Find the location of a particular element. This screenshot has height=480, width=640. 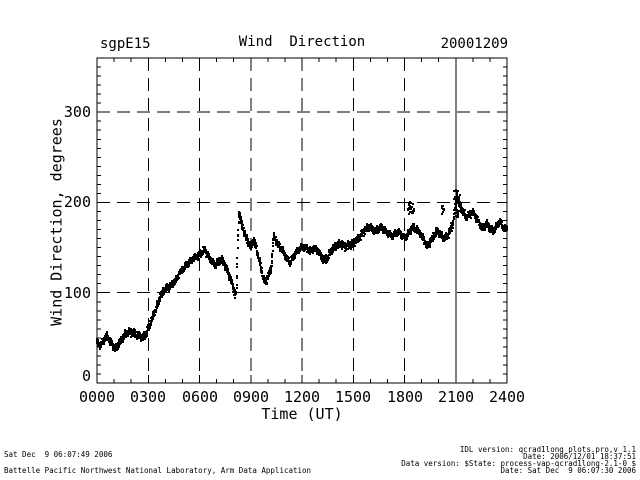

x-tick-label: 0000 is located at coordinates (97, 397).